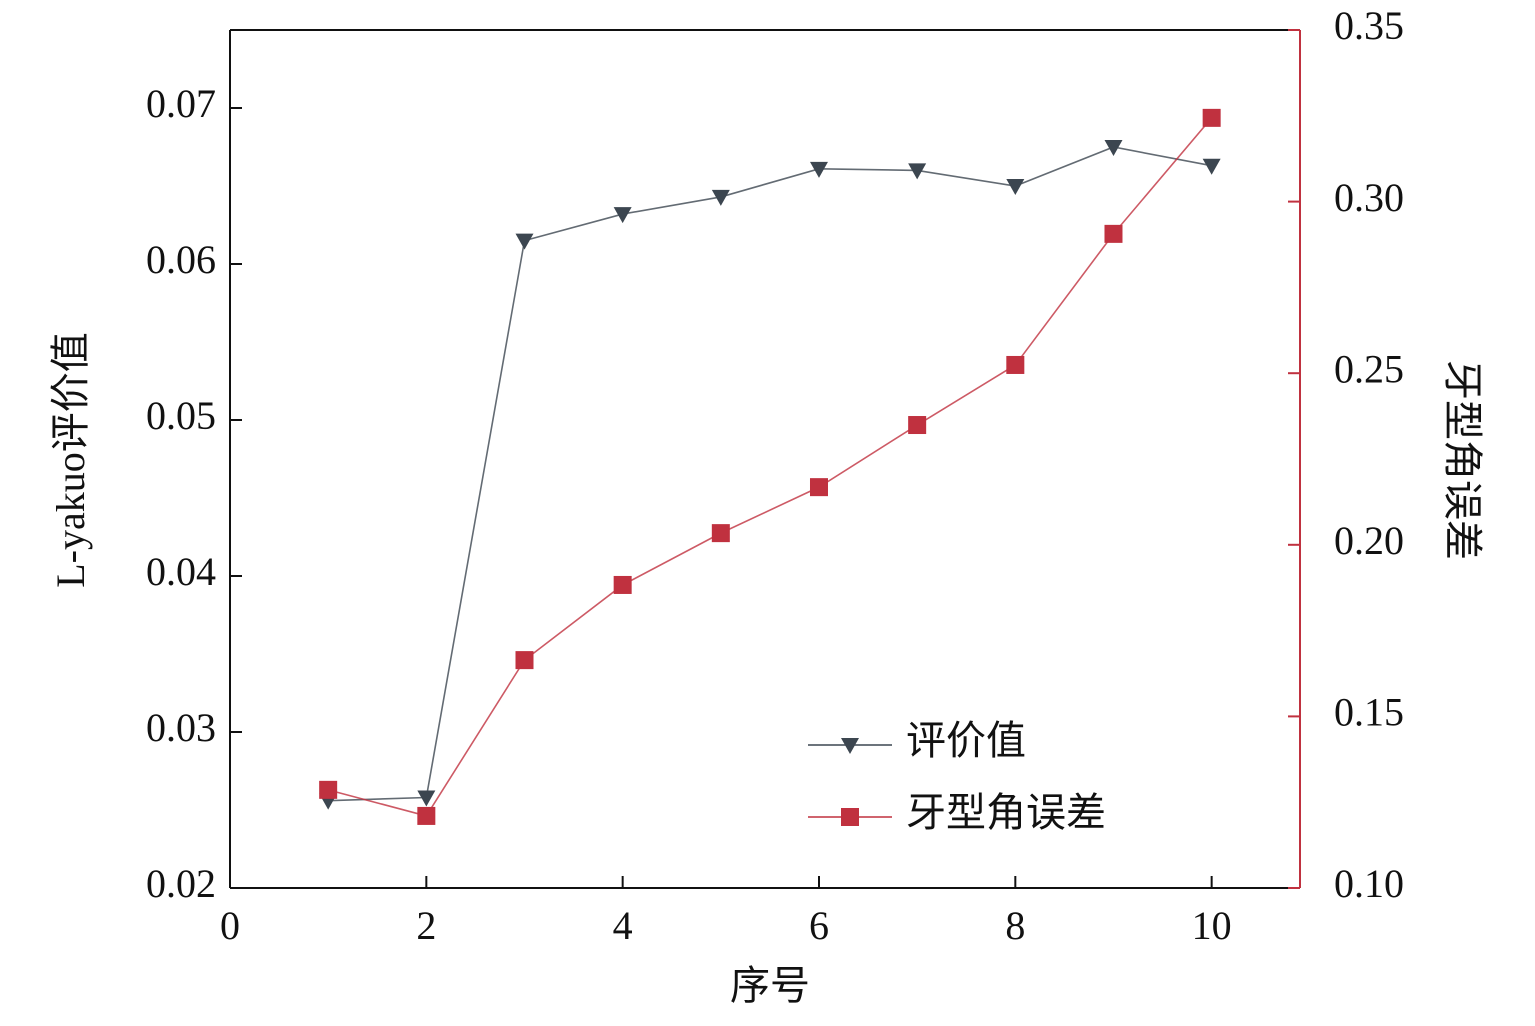 The width and height of the screenshot is (1535, 1026). I want to click on y-tick-label: 0.05, so click(181, 415).